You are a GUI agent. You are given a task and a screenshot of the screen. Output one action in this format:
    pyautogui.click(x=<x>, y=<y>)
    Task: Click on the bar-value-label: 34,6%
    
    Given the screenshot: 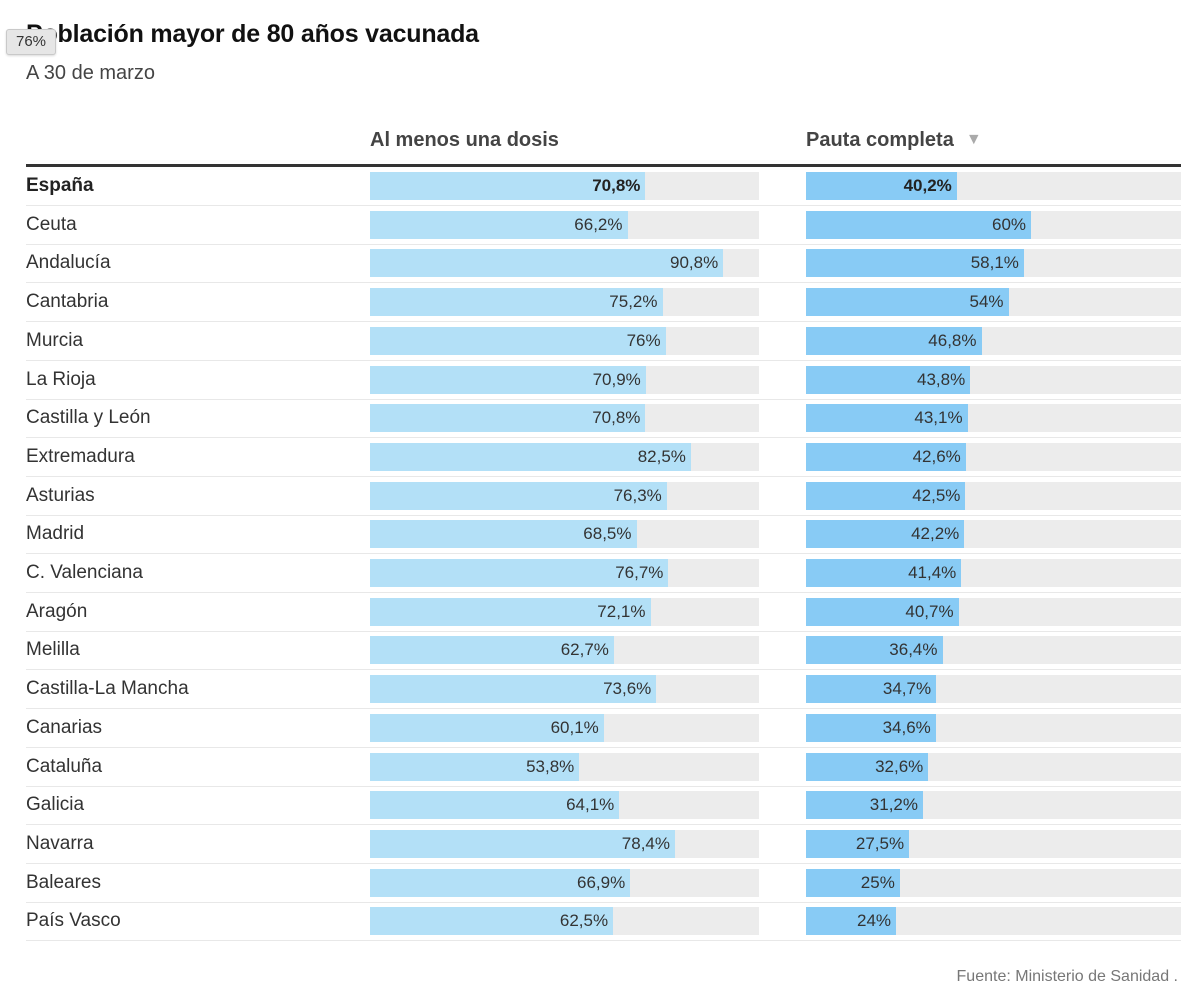 What is the action you would take?
    pyautogui.click(x=906, y=727)
    